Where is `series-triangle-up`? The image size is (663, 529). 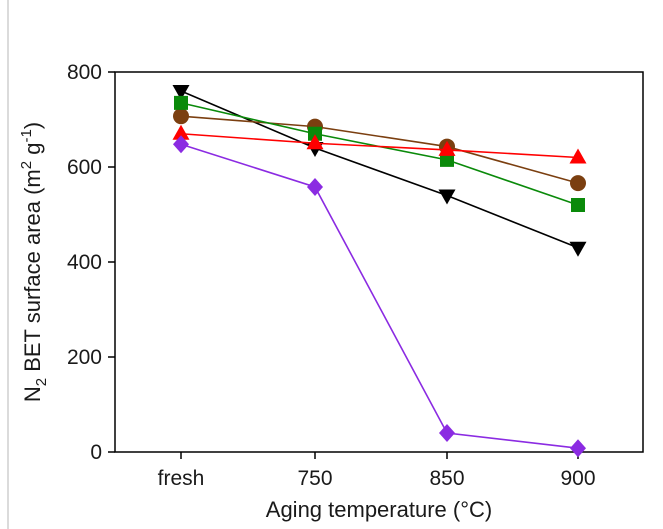 series-triangle-up is located at coordinates (379, 144).